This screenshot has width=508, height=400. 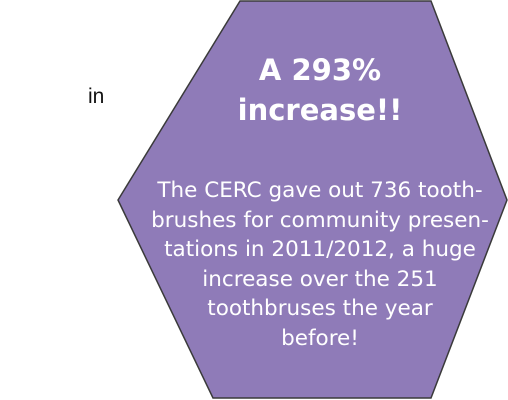 I want to click on callout-body-line-4: increase over the 251, so click(x=320, y=279).